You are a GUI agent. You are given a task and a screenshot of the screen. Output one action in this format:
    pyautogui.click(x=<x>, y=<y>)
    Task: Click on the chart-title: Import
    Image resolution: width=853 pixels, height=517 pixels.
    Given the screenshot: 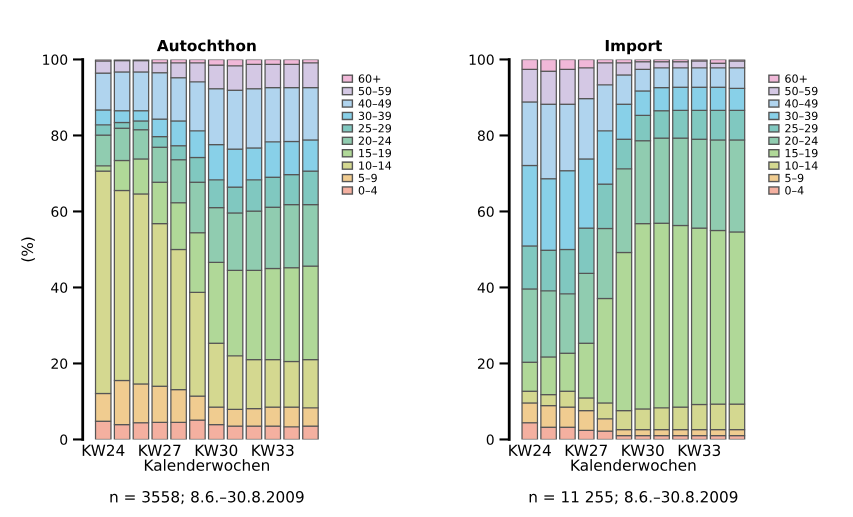 What is the action you would take?
    pyautogui.click(x=634, y=47)
    